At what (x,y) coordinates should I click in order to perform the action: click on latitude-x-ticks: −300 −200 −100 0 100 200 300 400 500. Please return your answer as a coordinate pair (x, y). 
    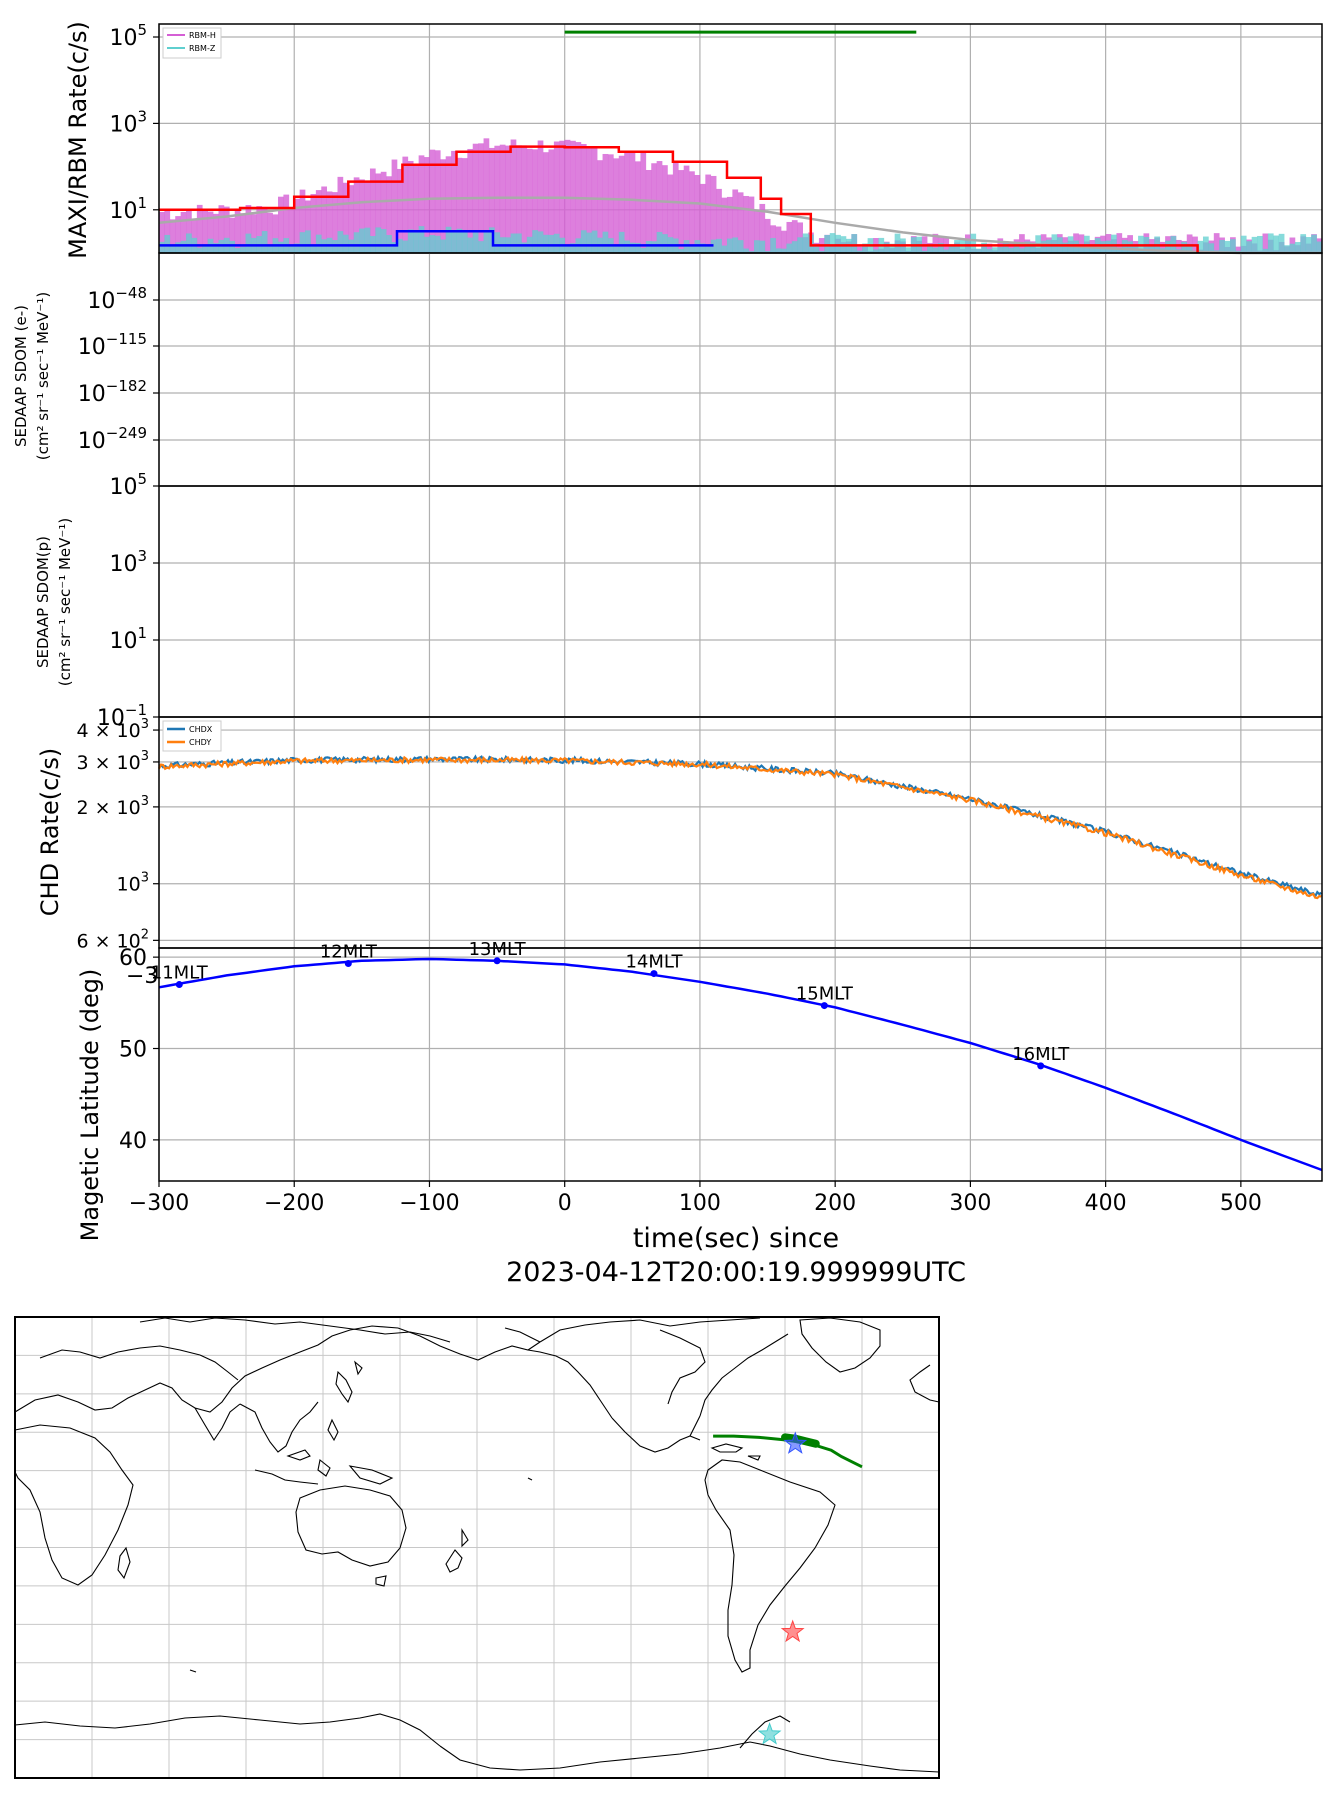
    Looking at the image, I should click on (695, 1198).